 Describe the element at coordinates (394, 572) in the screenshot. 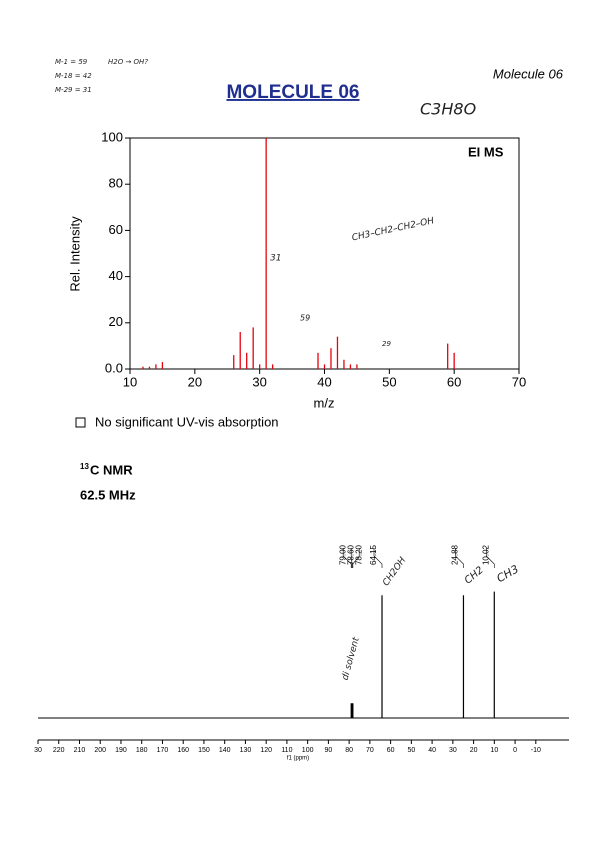

I see `annotation: CH2OH` at that location.